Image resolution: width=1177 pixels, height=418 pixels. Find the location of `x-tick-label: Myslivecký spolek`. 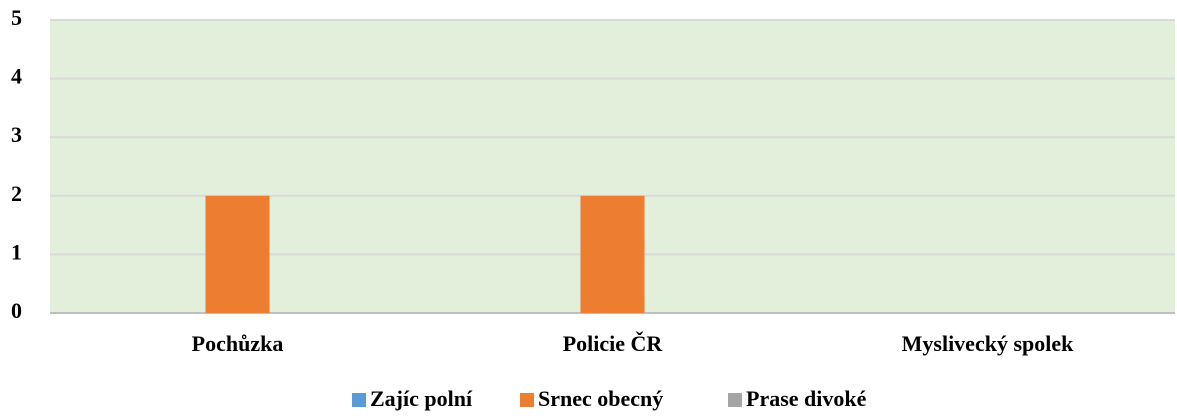

x-tick-label: Myslivecký spolek is located at coordinates (988, 343).